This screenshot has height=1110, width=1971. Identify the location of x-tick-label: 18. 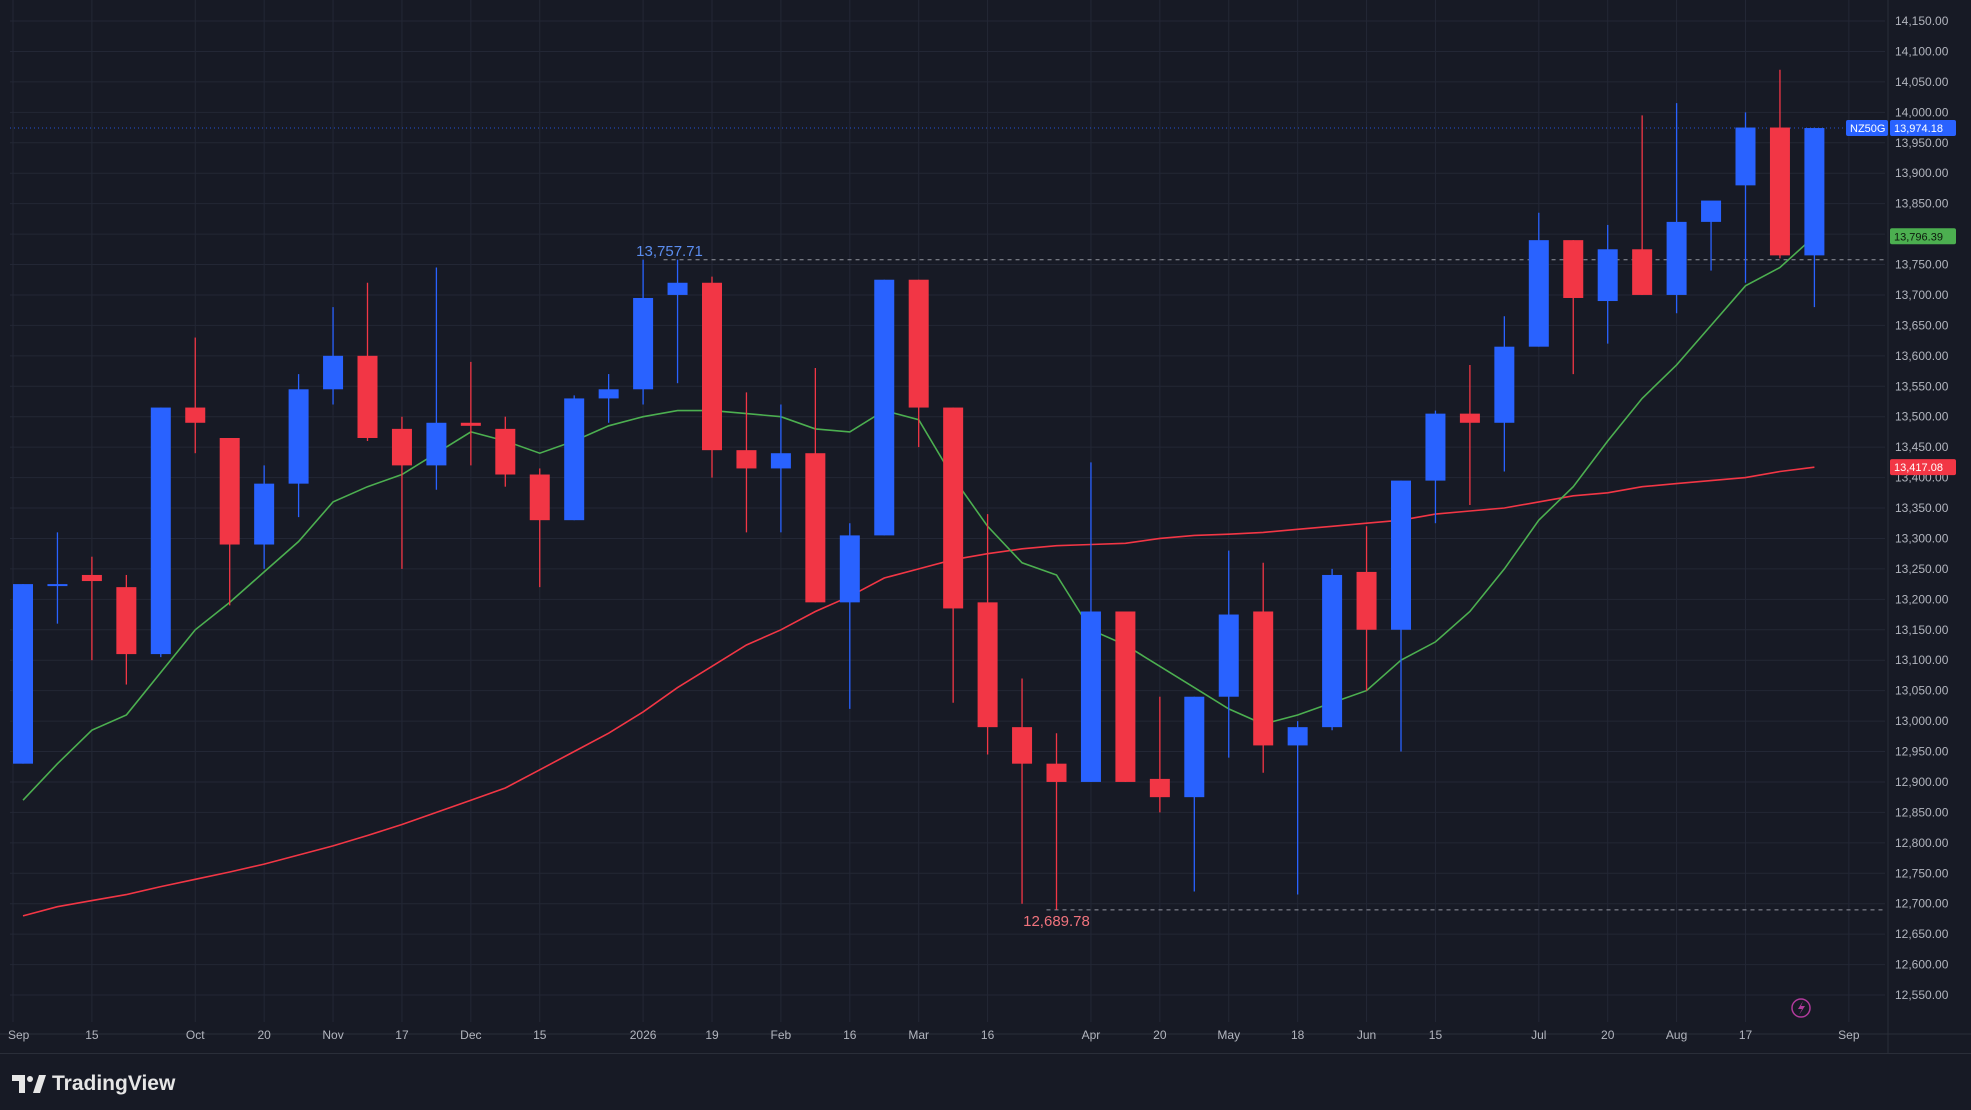
(1298, 1035).